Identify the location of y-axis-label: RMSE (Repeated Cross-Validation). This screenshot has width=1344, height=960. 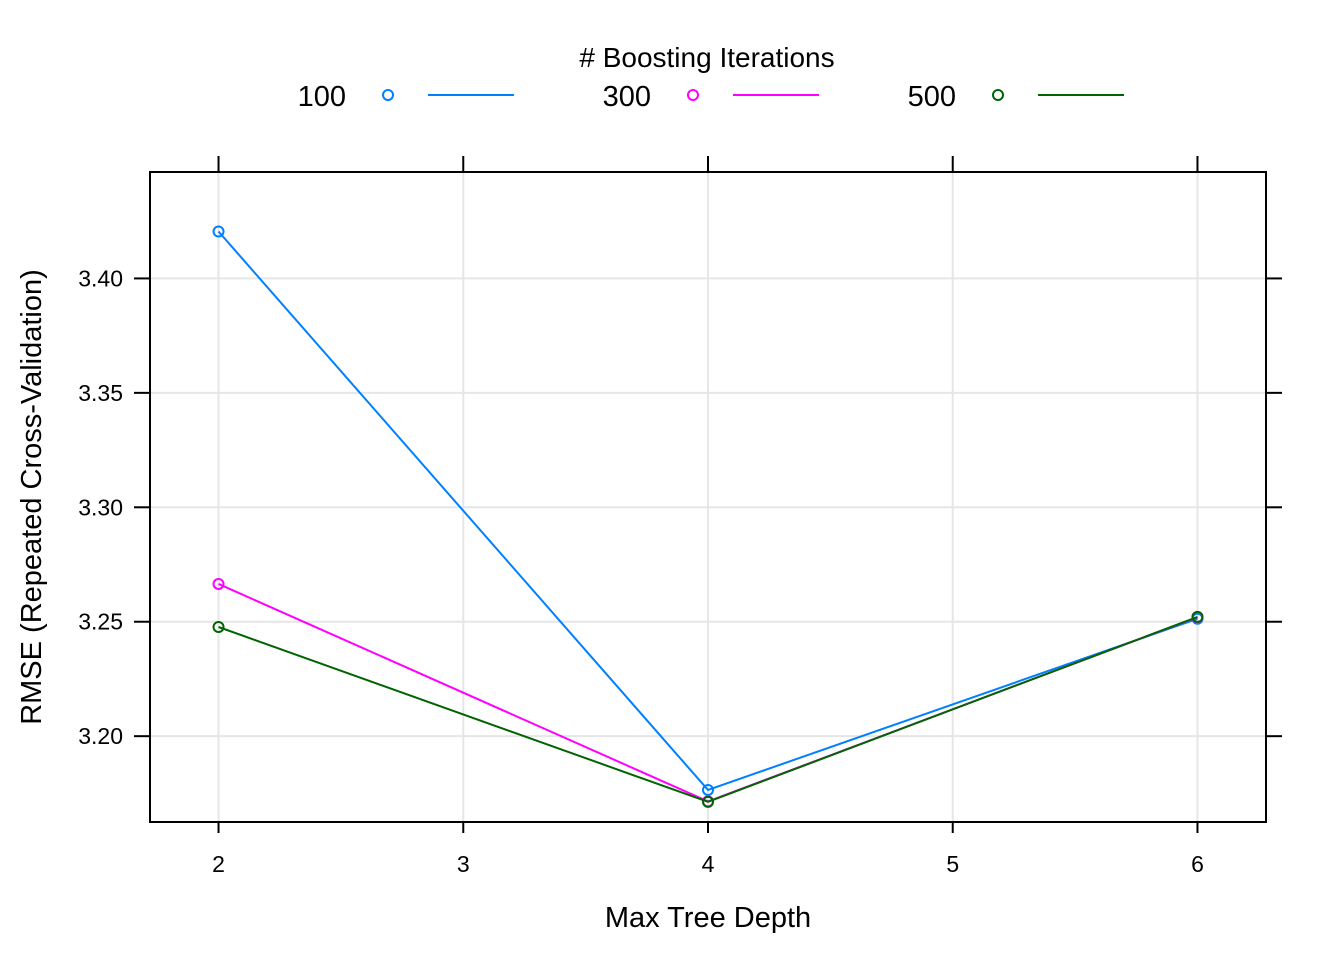
(32, 497).